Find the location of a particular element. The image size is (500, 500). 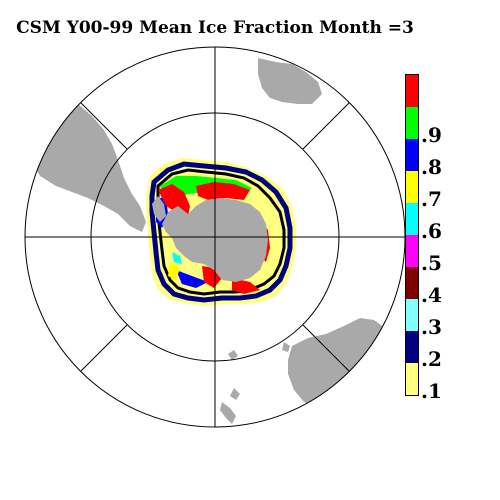

ice-band-06-cyan is located at coordinates (177, 258).